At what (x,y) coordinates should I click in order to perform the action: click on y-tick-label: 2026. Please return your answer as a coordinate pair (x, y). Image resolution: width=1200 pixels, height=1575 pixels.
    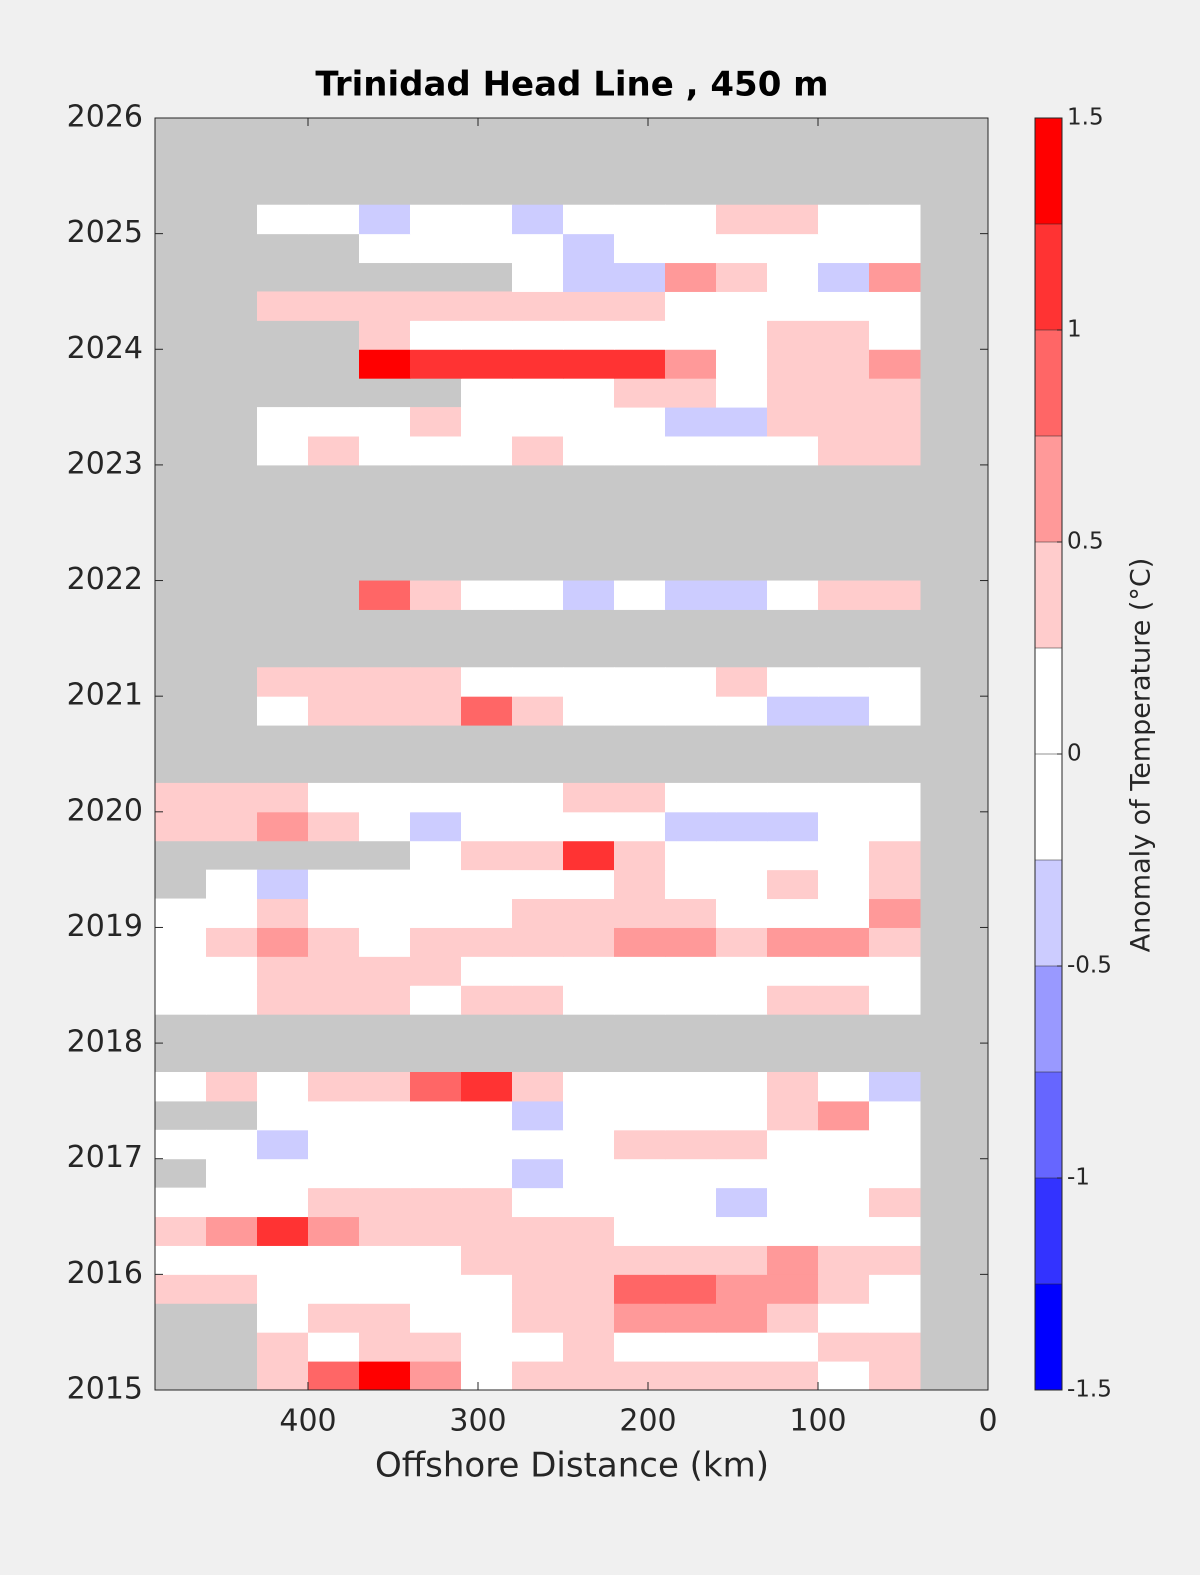
    Looking at the image, I should click on (105, 117).